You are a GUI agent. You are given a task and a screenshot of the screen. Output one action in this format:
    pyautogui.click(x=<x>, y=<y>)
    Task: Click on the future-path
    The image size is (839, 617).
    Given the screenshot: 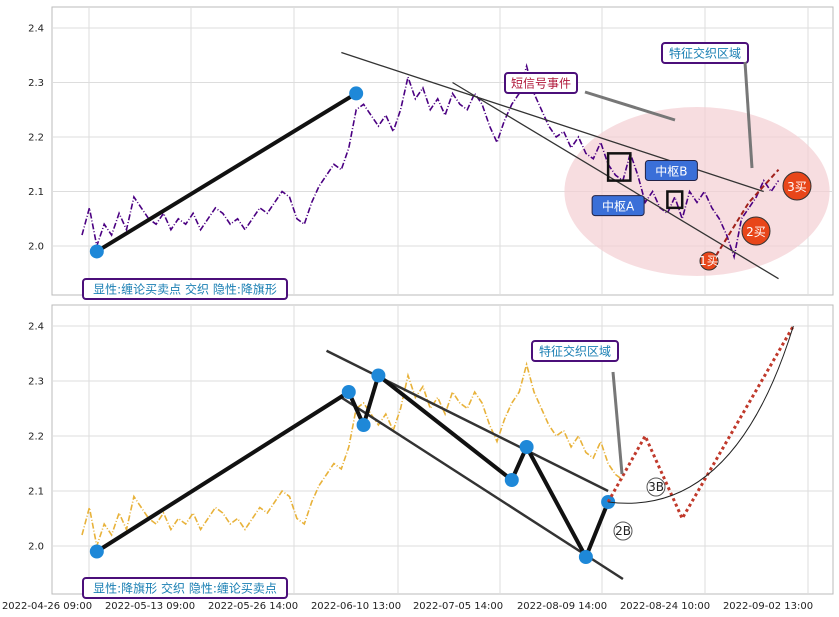 What is the action you would take?
    pyautogui.click(x=700, y=423)
    